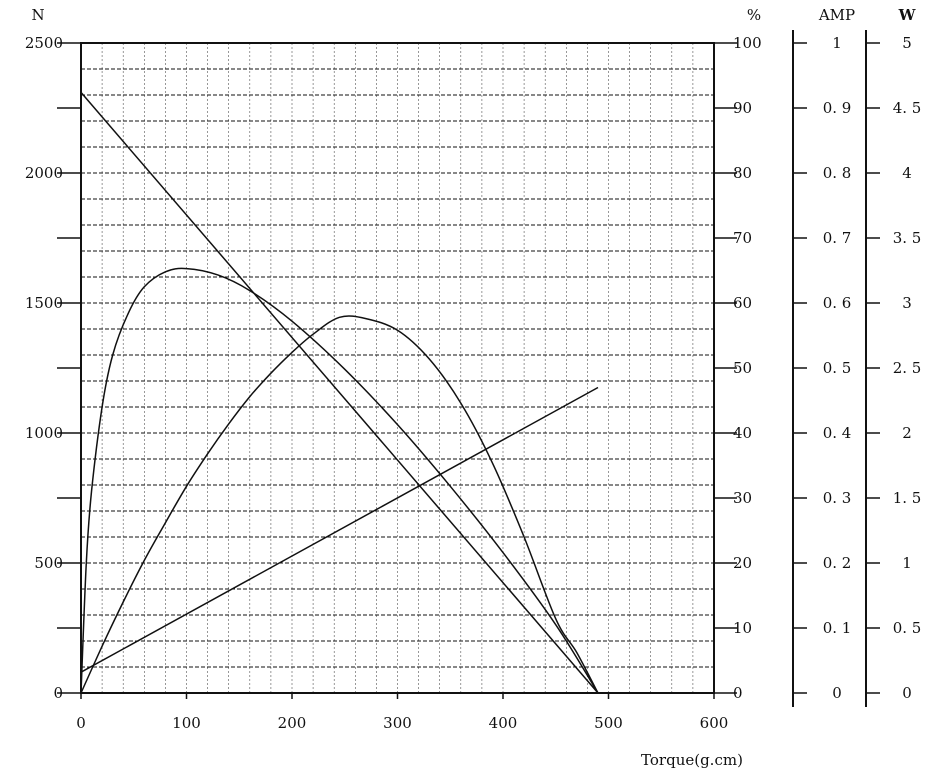  What do you see at coordinates (608, 723) in the screenshot?
I see `x-axis-tick-label: 500` at bounding box center [608, 723].